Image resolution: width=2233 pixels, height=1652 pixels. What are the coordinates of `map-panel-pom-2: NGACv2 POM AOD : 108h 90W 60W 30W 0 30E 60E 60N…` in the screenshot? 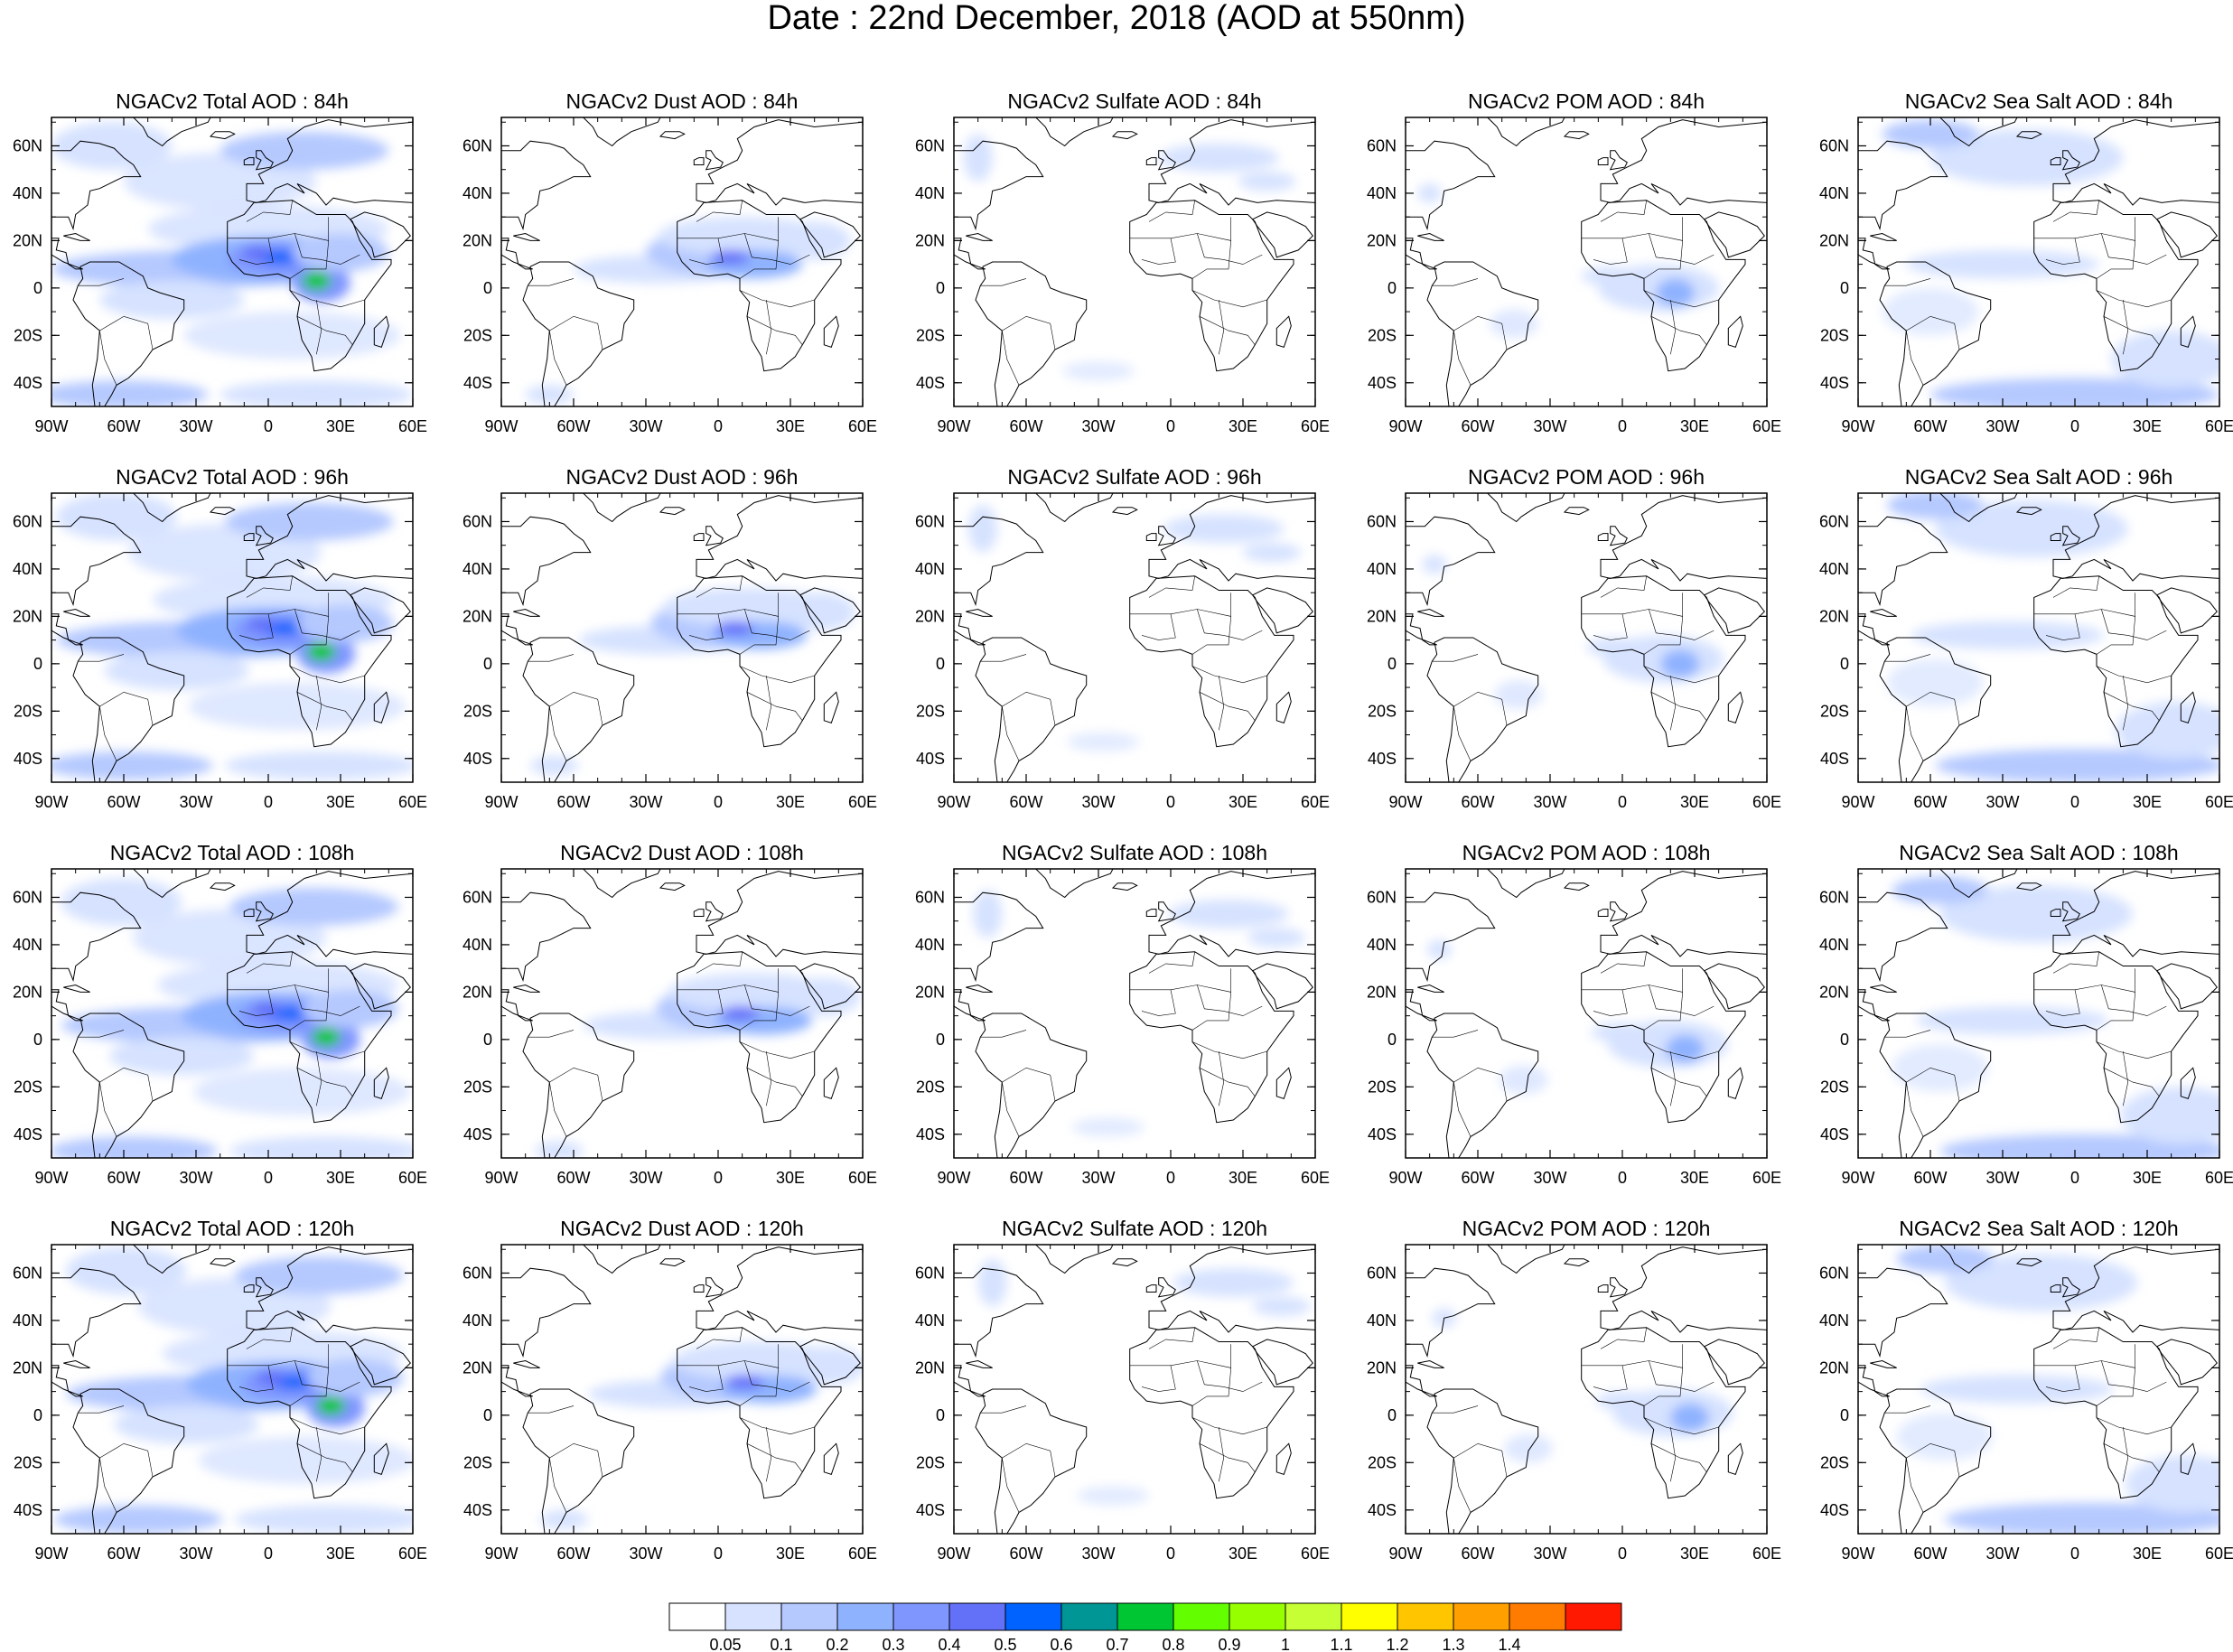 It's located at (1574, 1014).